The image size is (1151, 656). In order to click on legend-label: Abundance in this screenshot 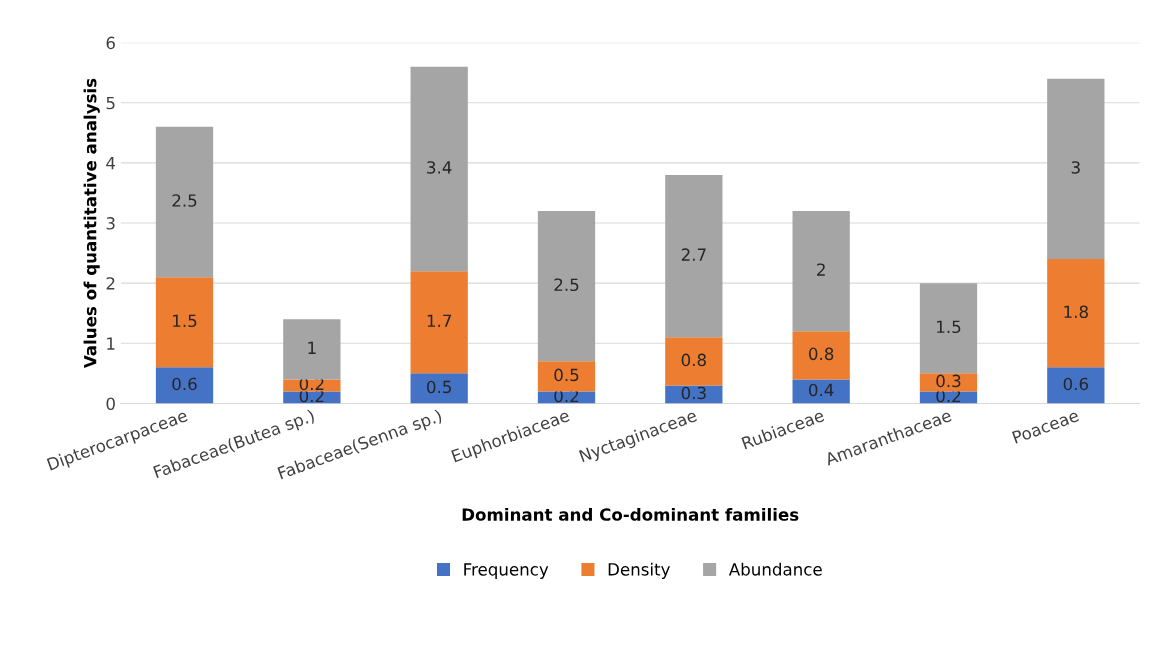, I will do `click(775, 569)`.